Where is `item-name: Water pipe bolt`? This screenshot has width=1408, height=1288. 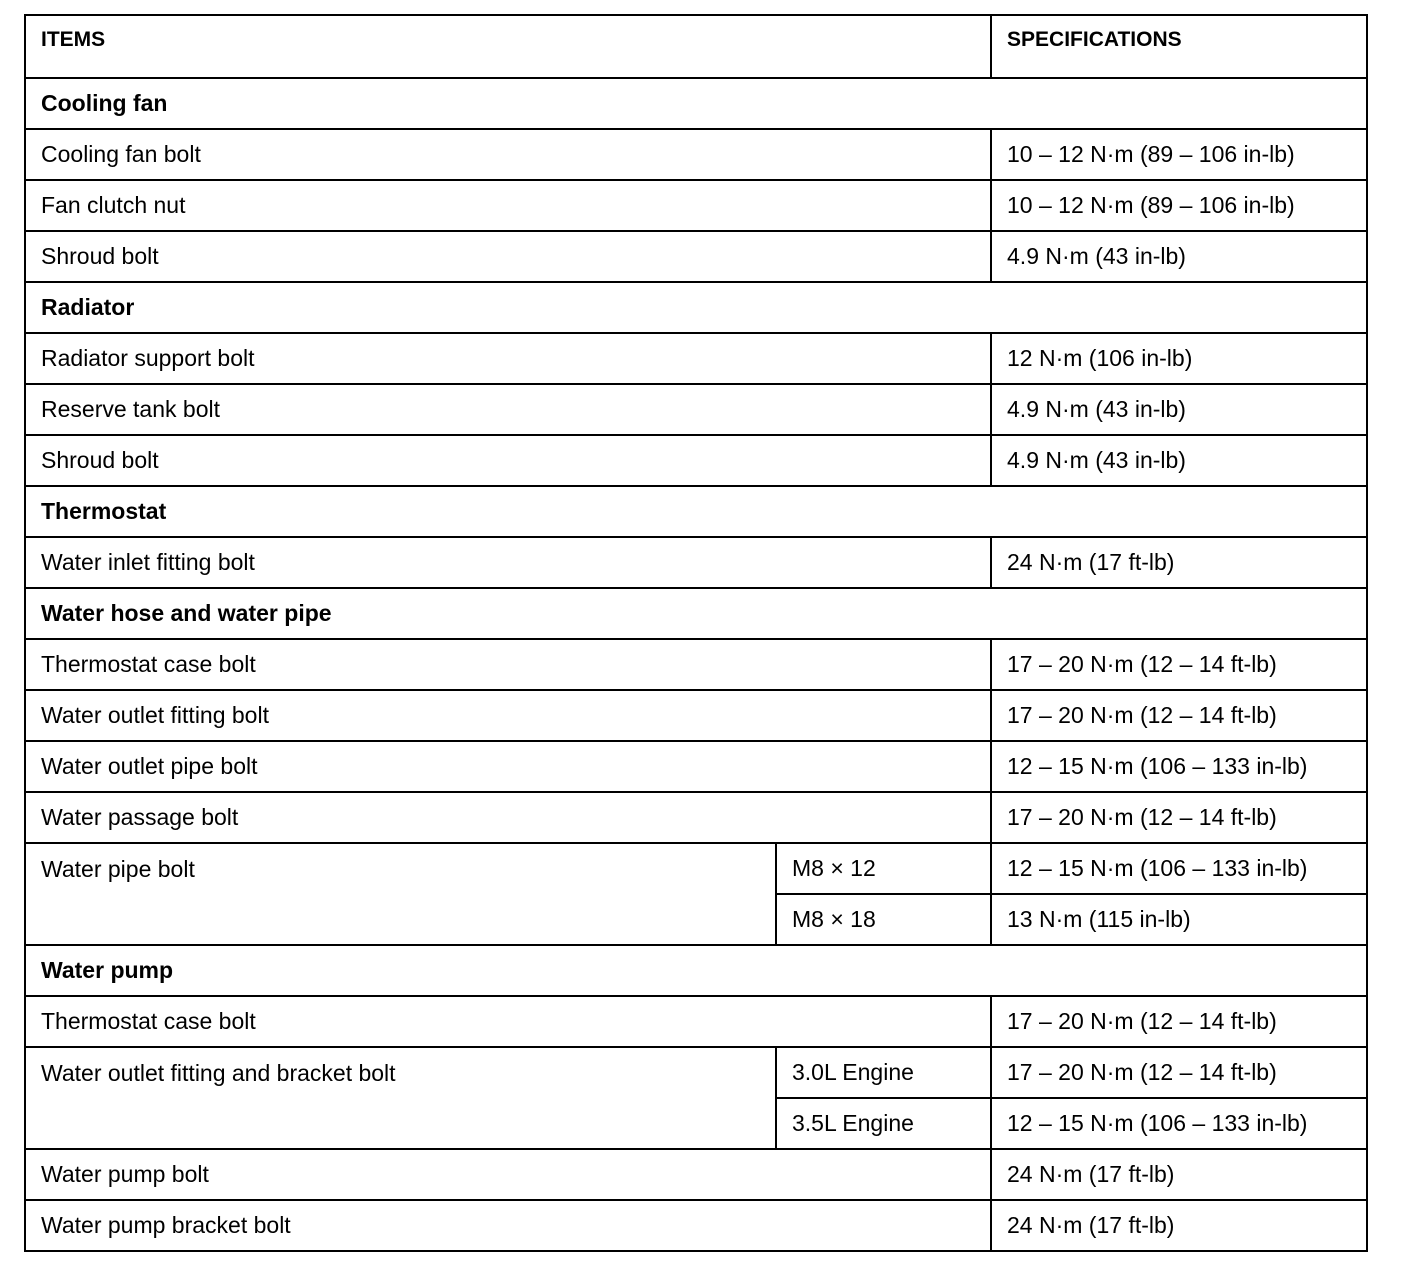
item-name: Water pipe bolt is located at coordinates (400, 894).